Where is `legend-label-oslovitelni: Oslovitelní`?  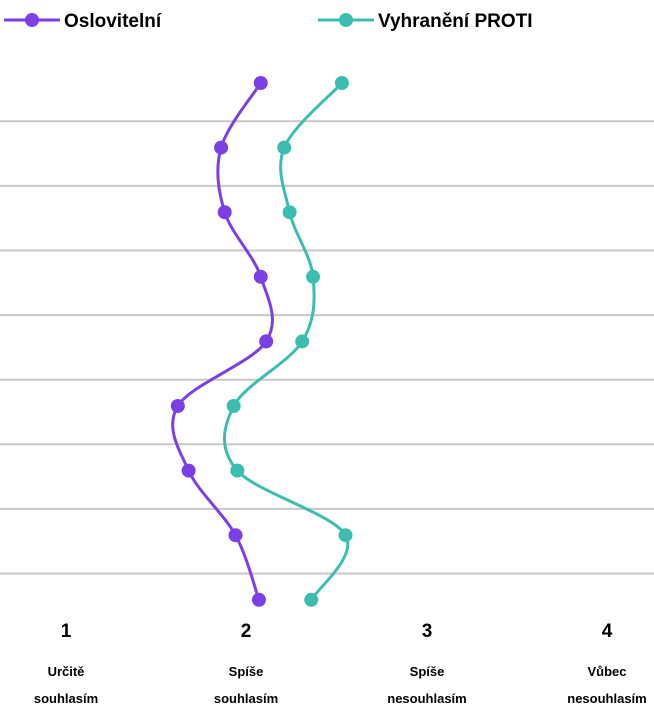
legend-label-oslovitelni: Oslovitelní is located at coordinates (113, 21).